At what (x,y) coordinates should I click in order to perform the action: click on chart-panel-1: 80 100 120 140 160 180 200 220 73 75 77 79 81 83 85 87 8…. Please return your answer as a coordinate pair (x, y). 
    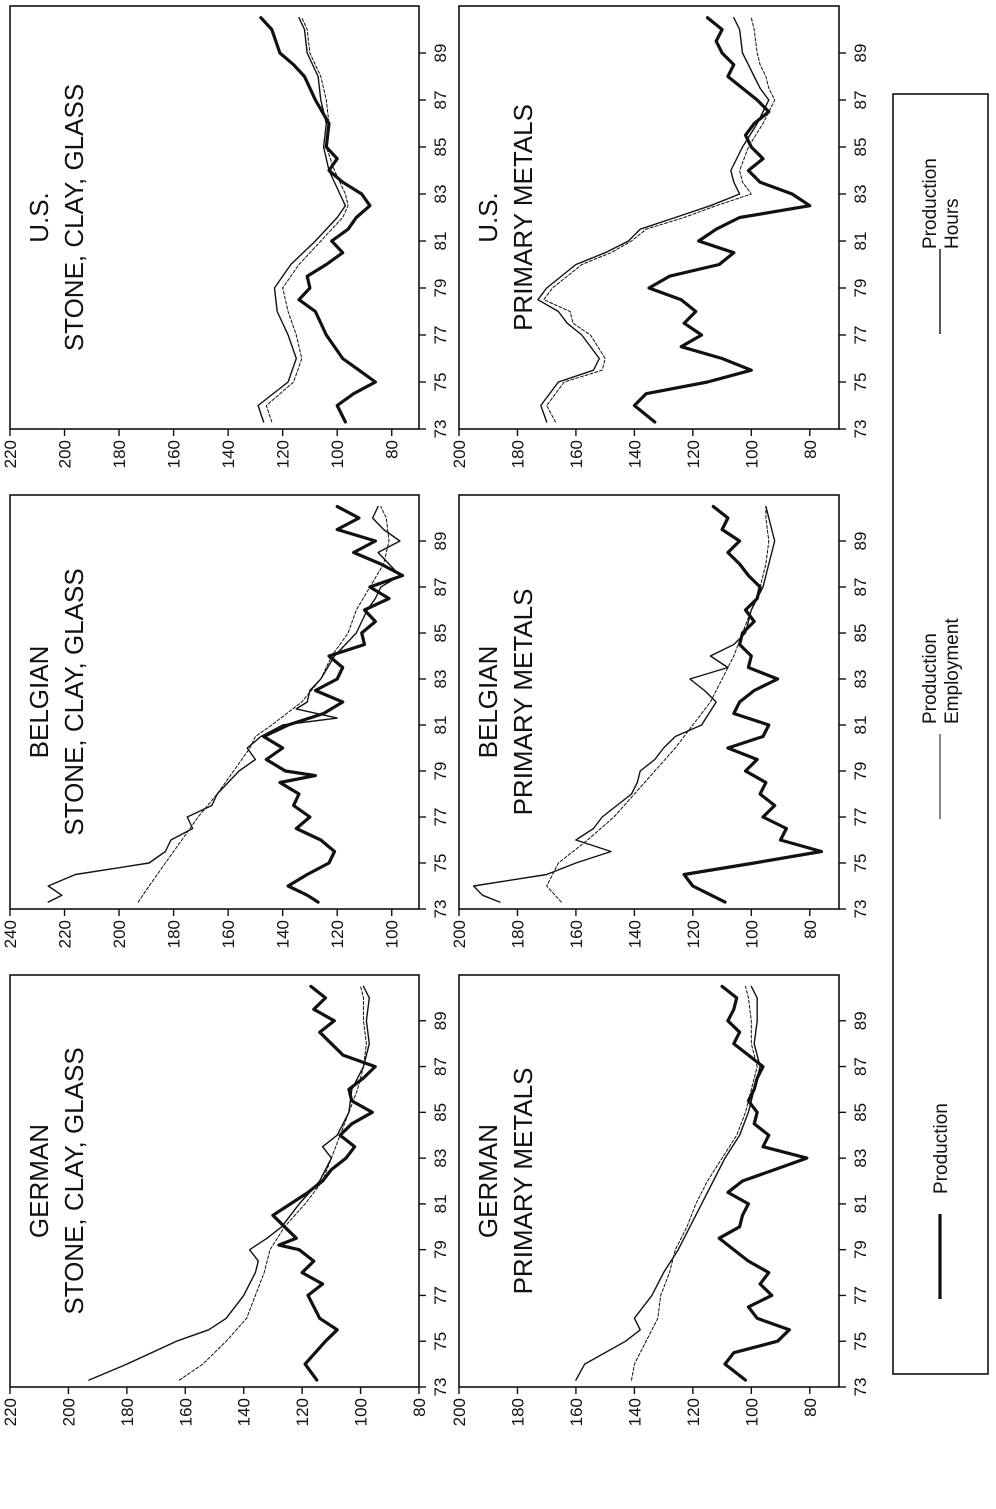
    Looking at the image, I should click on (225, 1200).